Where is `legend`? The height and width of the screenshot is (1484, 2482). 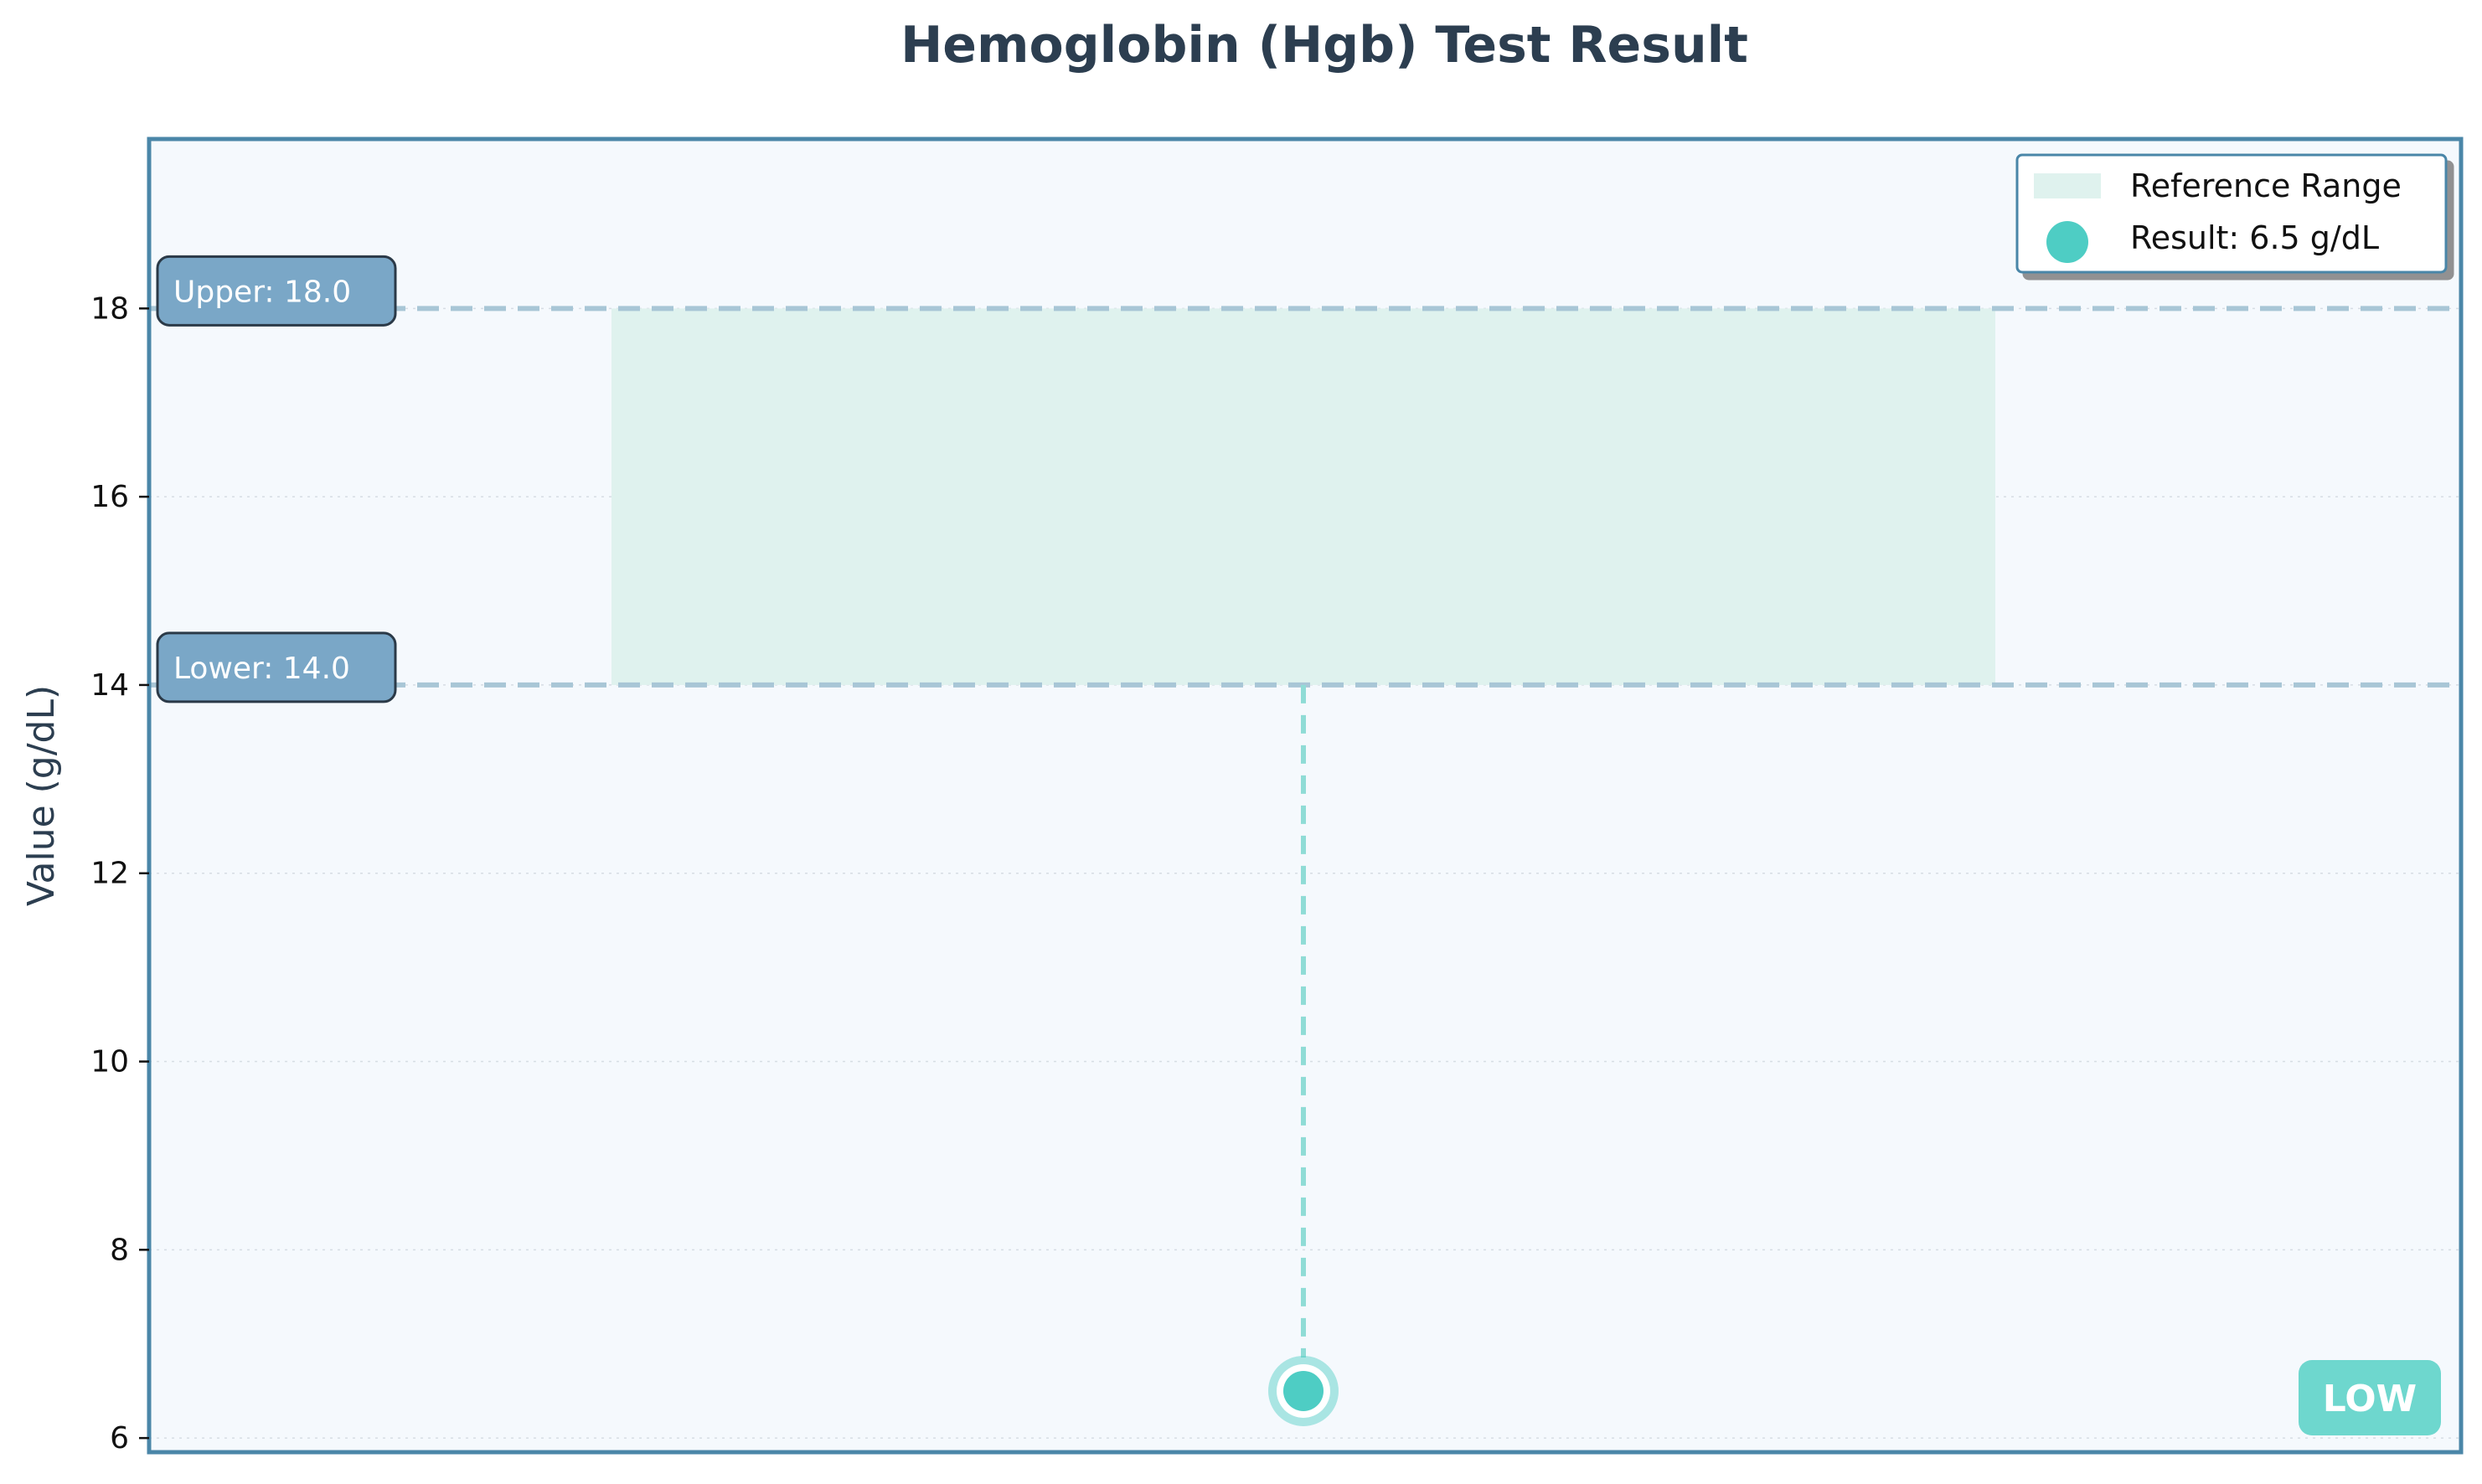 legend is located at coordinates (2232, 213).